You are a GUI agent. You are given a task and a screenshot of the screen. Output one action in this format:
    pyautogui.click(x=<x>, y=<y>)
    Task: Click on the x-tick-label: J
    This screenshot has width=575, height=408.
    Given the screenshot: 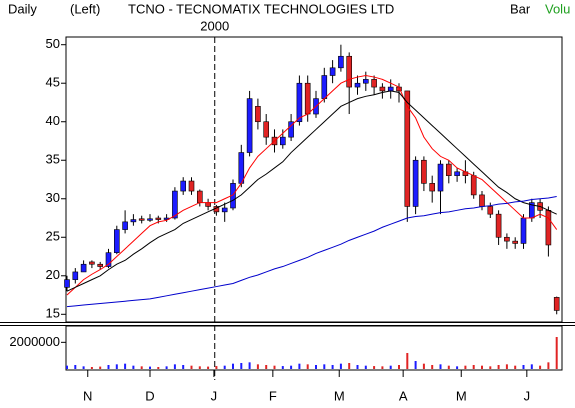 What is the action you would take?
    pyautogui.click(x=214, y=395)
    